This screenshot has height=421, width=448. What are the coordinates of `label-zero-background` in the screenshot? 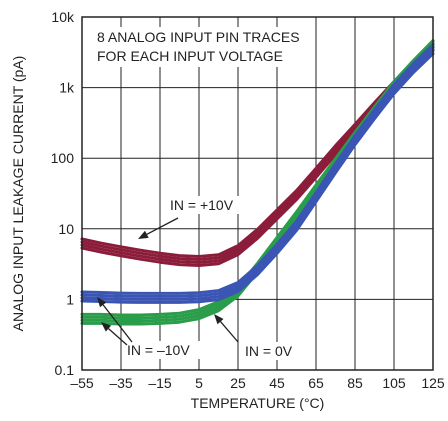 It's located at (272, 351).